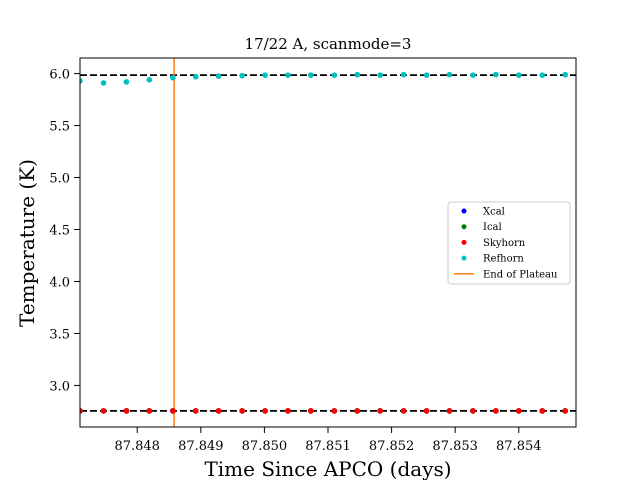 The image size is (640, 480). I want to click on y-axis-label: Temperature (K), so click(27, 243).